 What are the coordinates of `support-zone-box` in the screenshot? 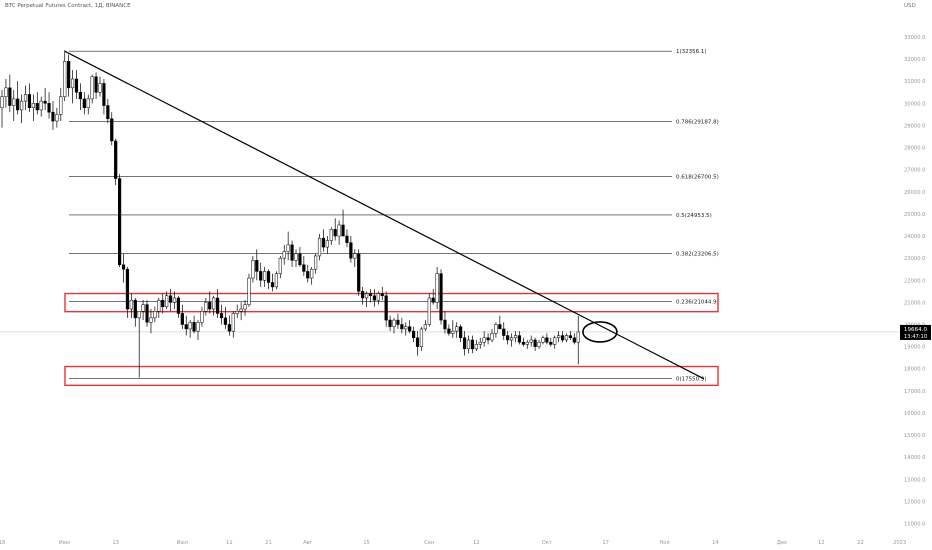 It's located at (391, 376).